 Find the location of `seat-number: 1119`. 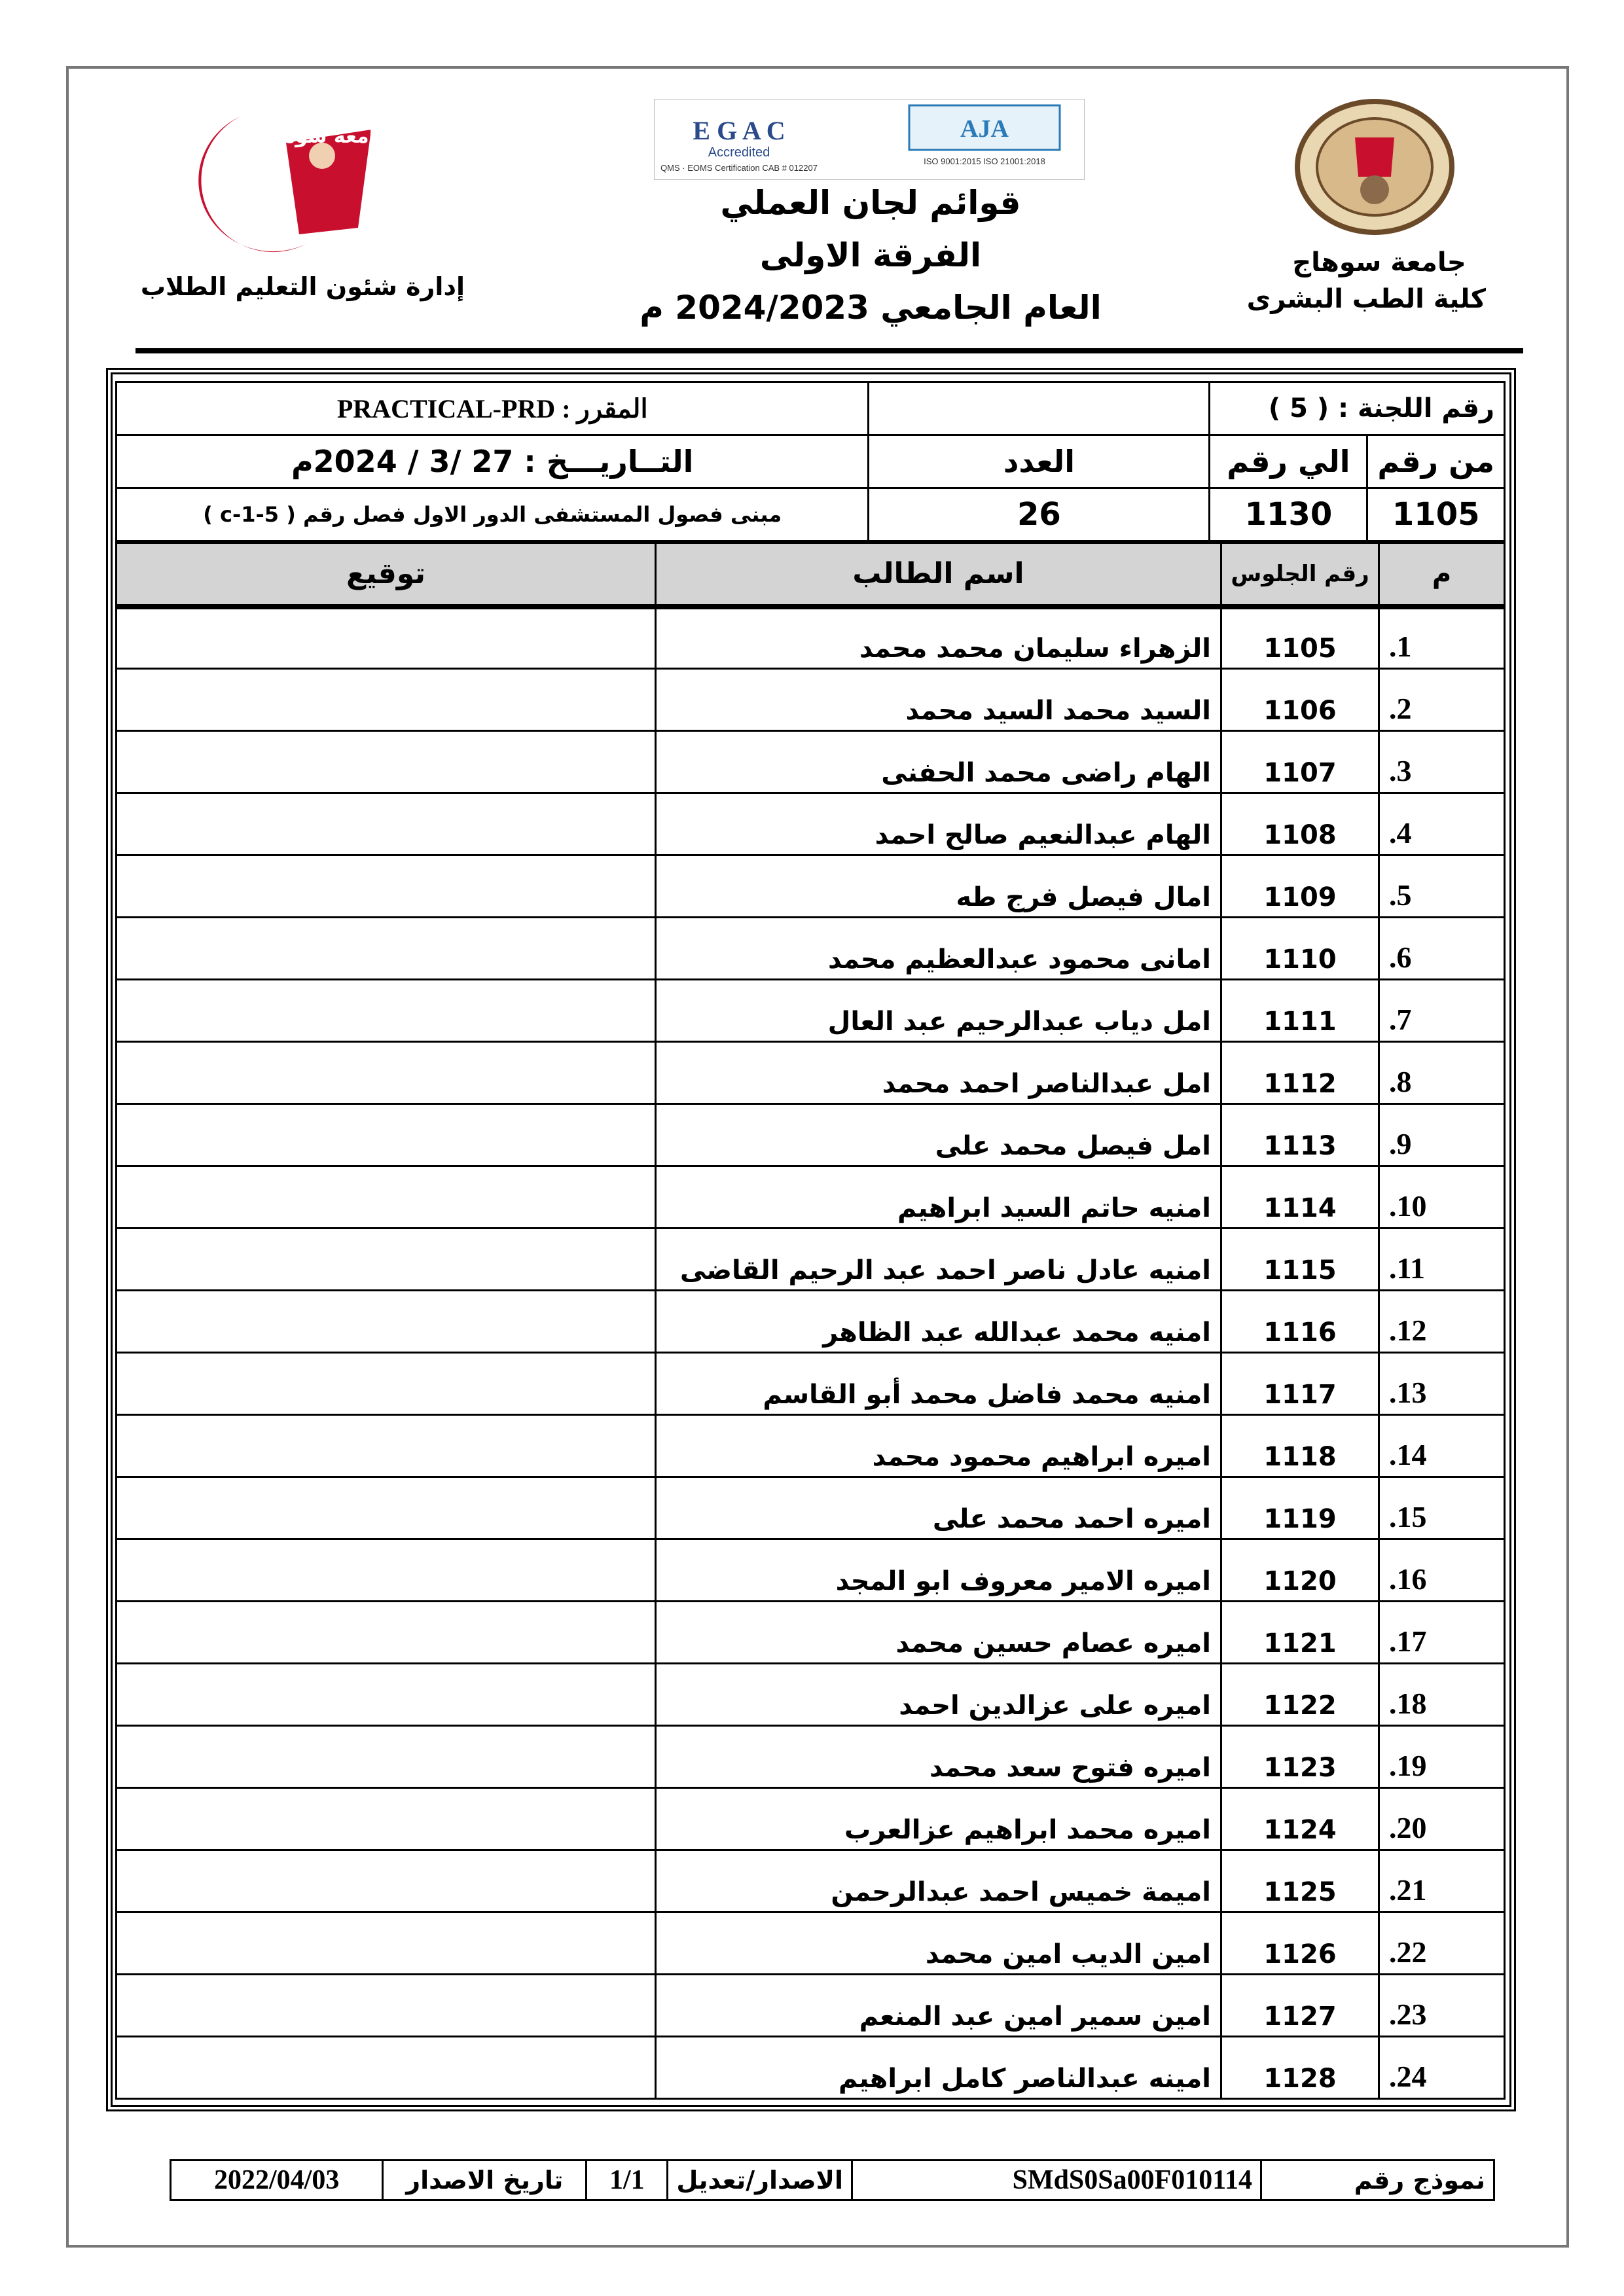

seat-number: 1119 is located at coordinates (1300, 1508).